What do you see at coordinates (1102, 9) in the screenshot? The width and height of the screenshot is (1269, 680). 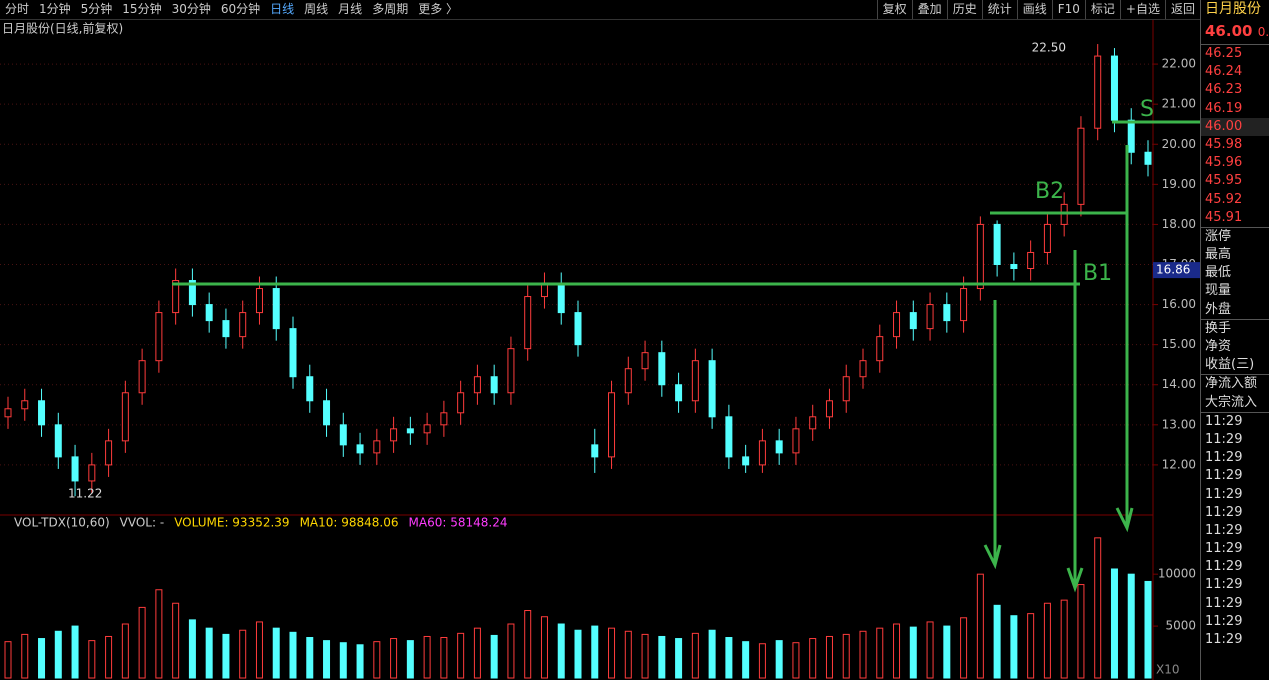 I see `toolbar-button: 标记` at bounding box center [1102, 9].